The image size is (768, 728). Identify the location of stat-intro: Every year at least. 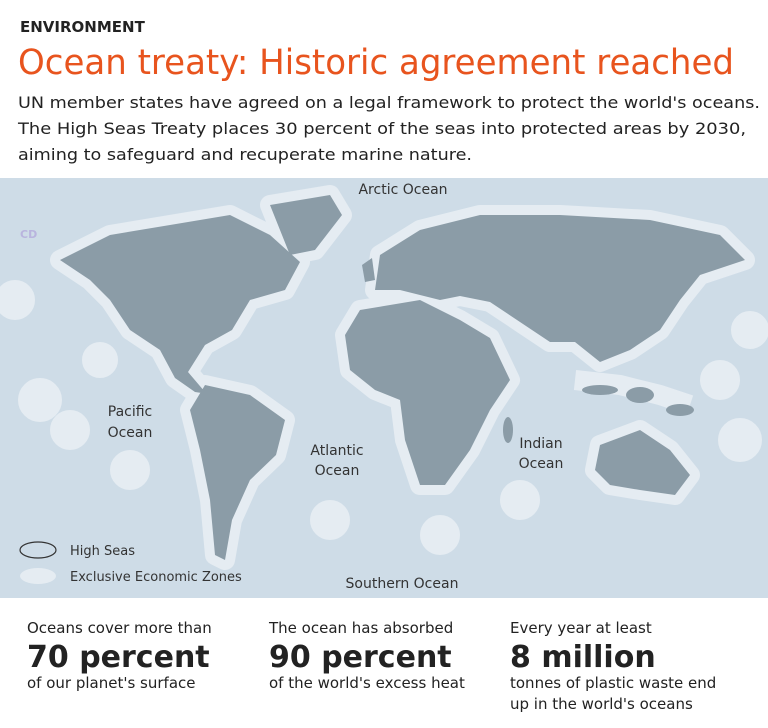
(581, 628).